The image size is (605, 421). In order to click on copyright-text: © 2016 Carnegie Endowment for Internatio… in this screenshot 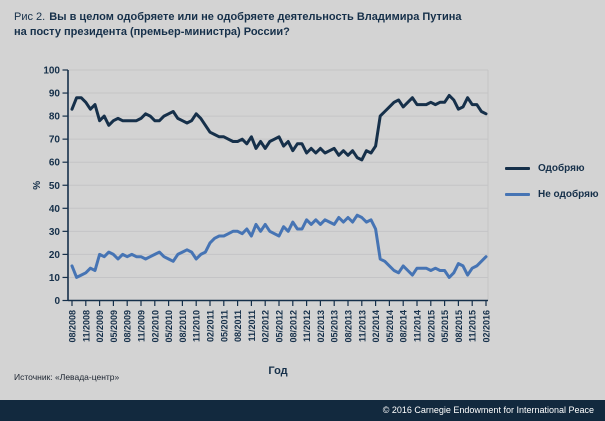, I will do `click(488, 410)`.